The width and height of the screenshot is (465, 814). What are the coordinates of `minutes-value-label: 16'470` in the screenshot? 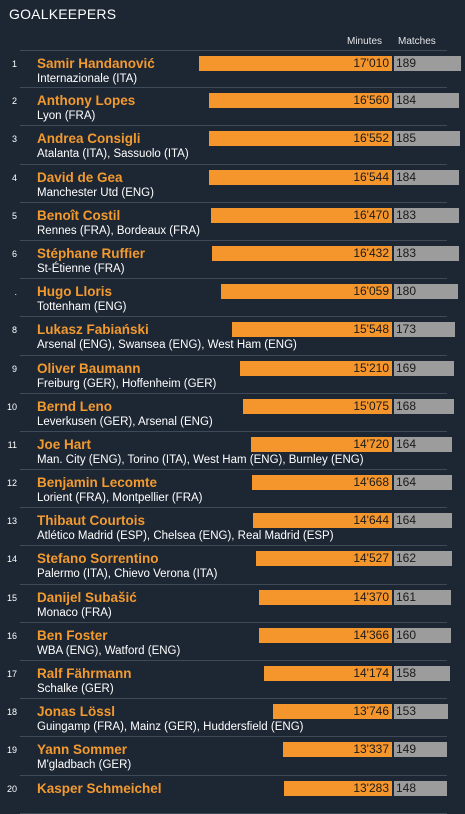 It's located at (371, 214).